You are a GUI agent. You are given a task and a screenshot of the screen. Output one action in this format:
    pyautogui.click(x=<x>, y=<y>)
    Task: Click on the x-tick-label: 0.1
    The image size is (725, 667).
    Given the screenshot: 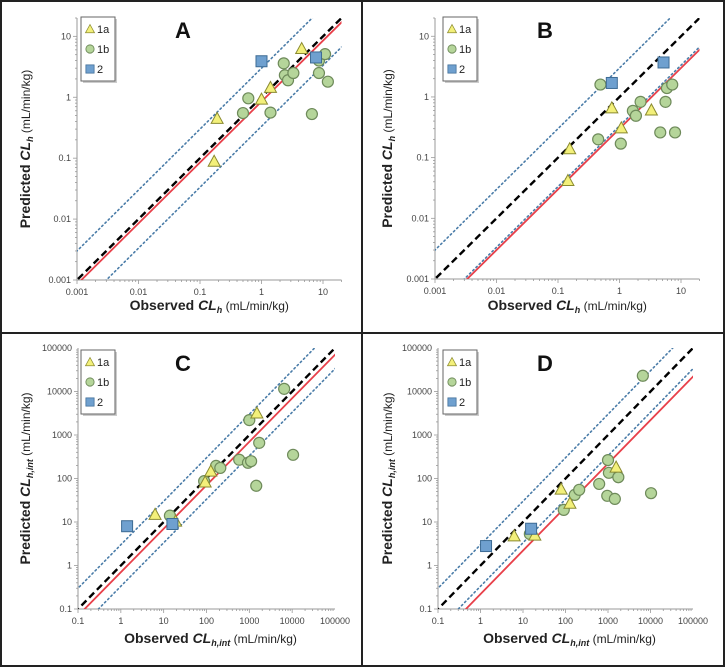 What is the action you would take?
    pyautogui.click(x=78, y=621)
    